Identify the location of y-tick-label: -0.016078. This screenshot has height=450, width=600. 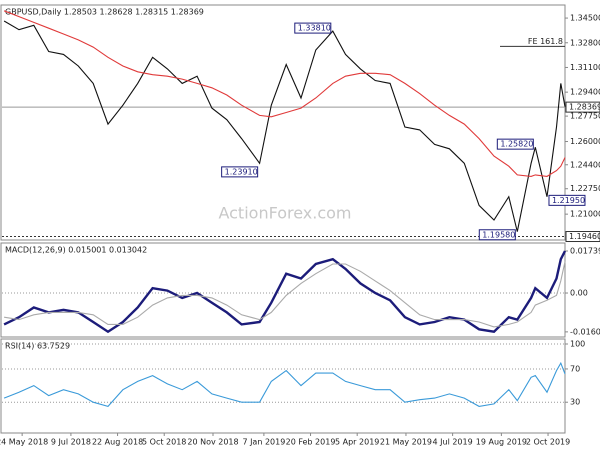
(585, 331).